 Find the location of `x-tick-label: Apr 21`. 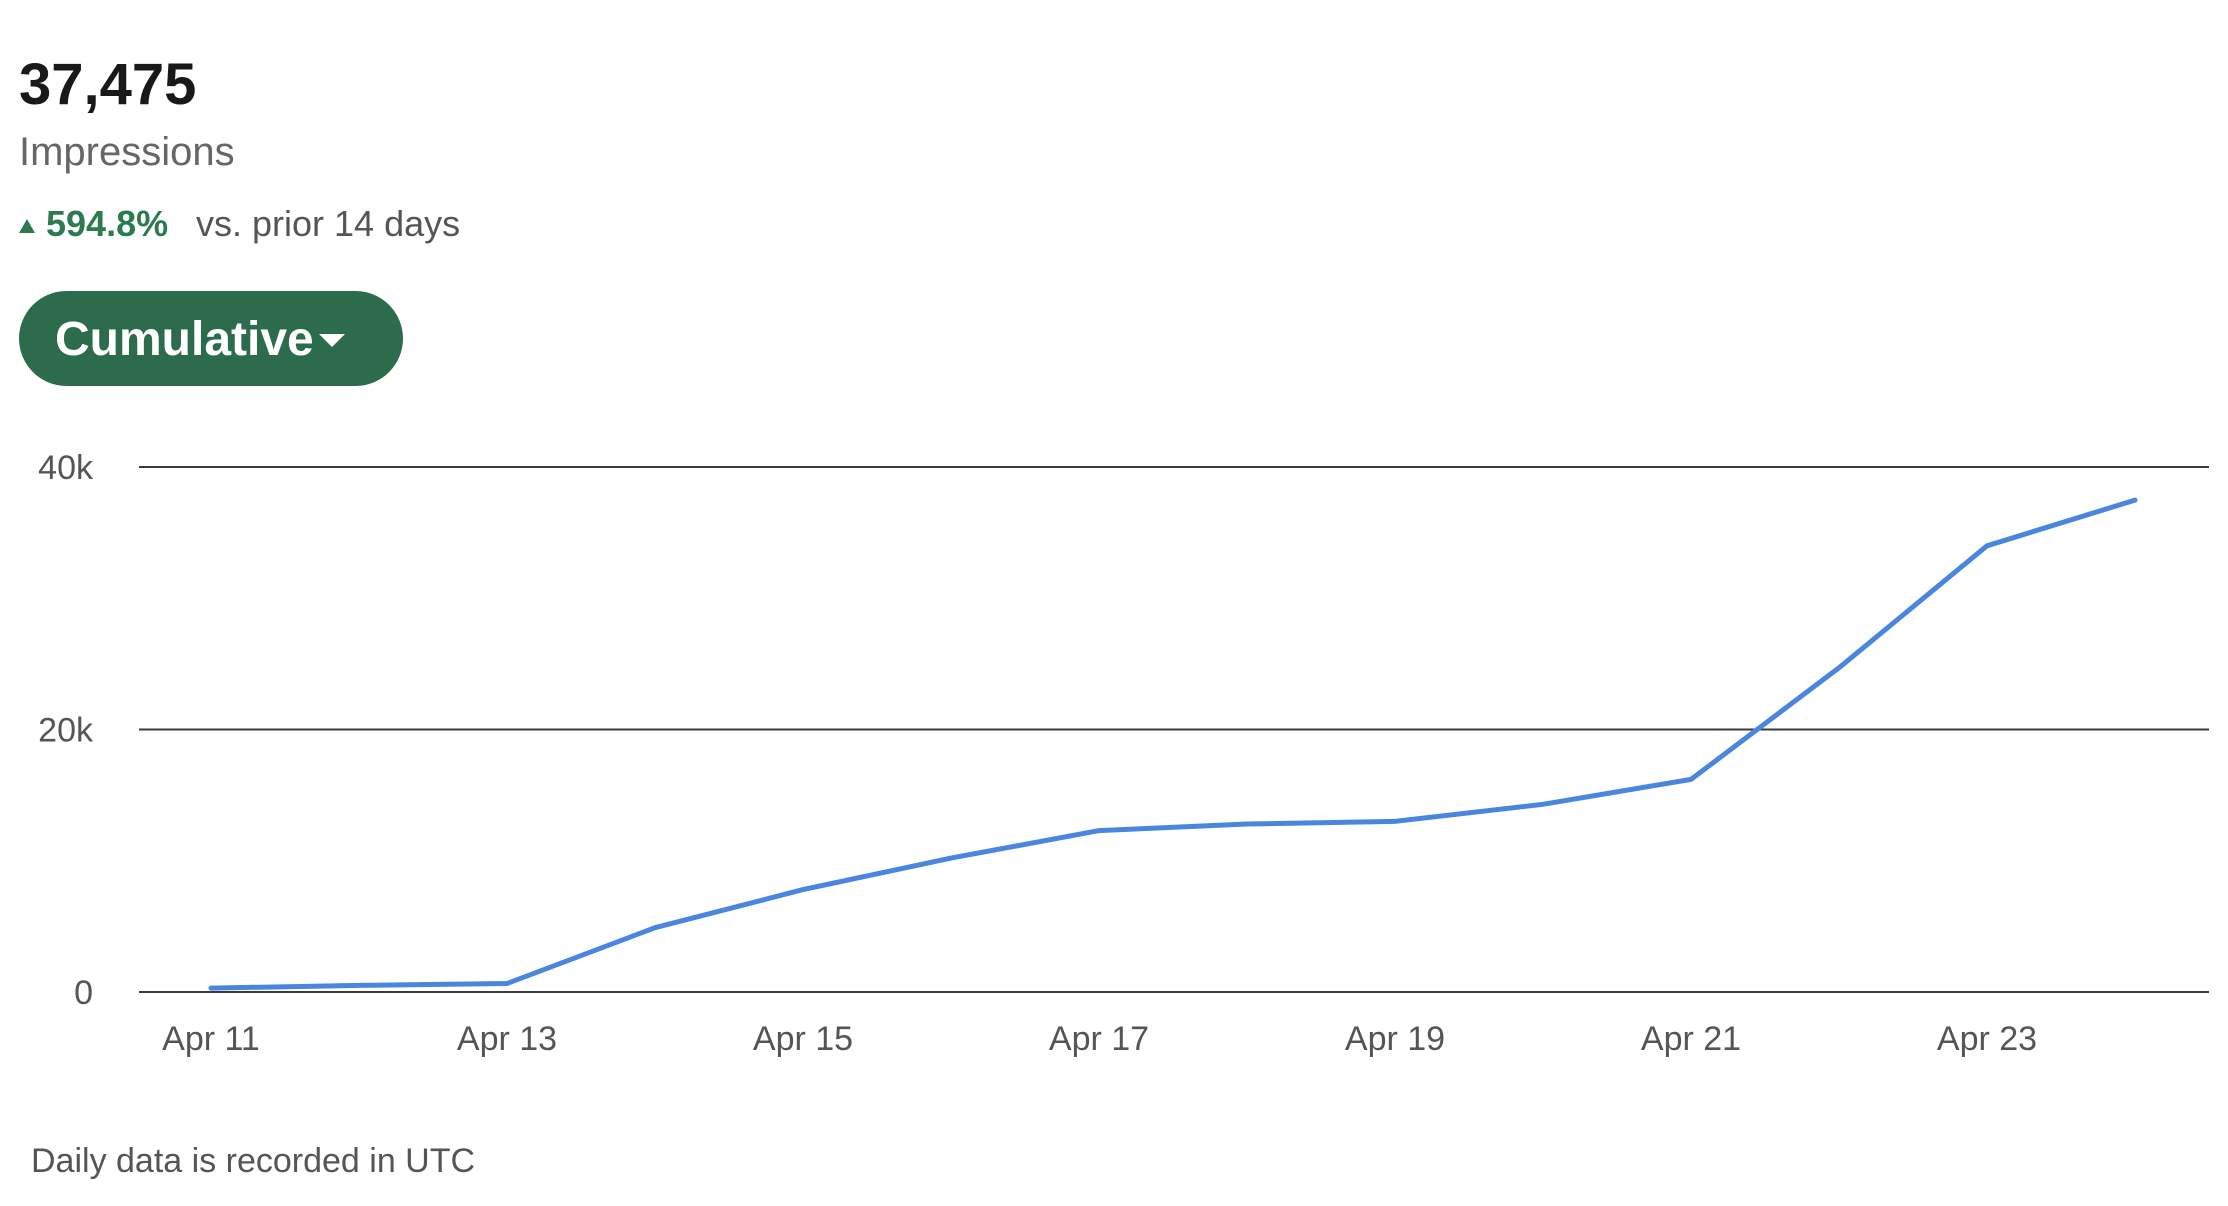

x-tick-label: Apr 21 is located at coordinates (1691, 1039).